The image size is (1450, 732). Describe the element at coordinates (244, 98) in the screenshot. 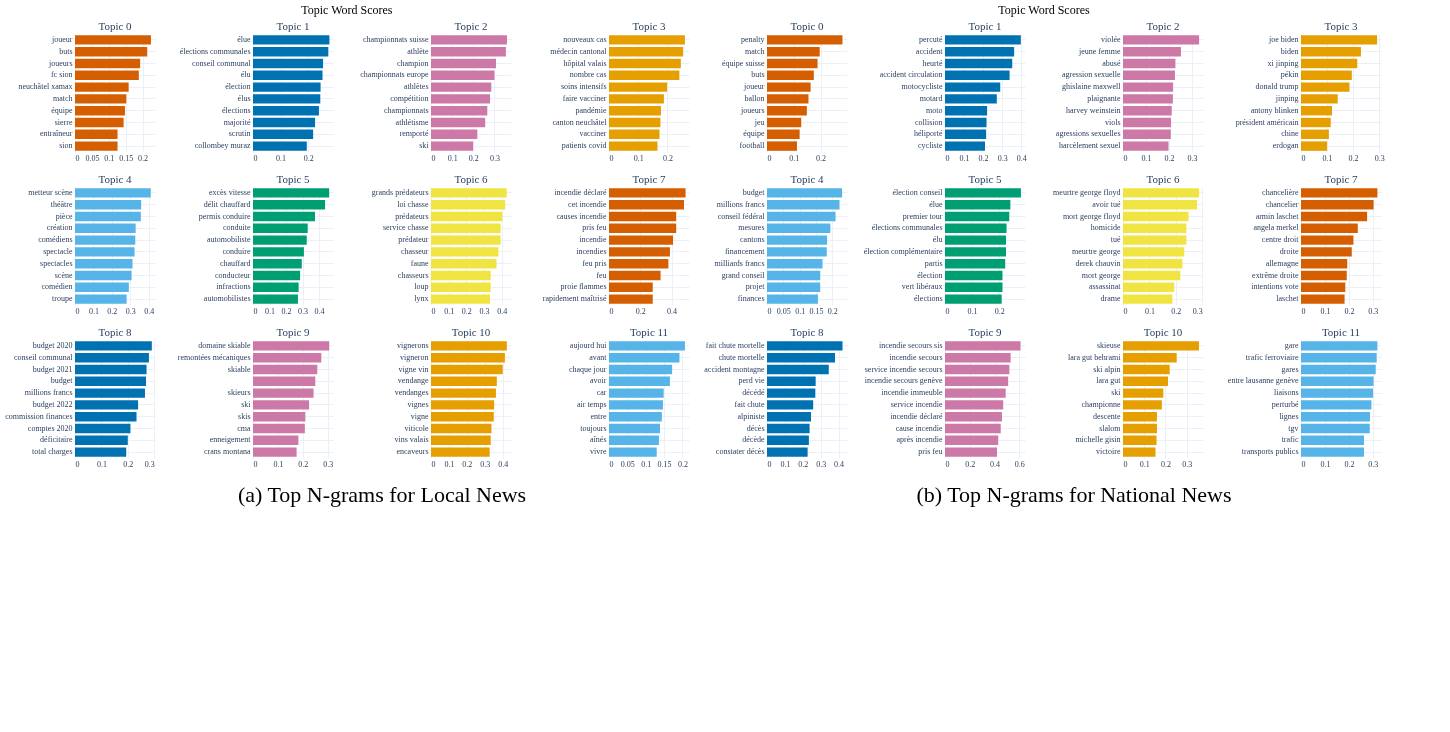

I see `y-tick-label: élus` at that location.